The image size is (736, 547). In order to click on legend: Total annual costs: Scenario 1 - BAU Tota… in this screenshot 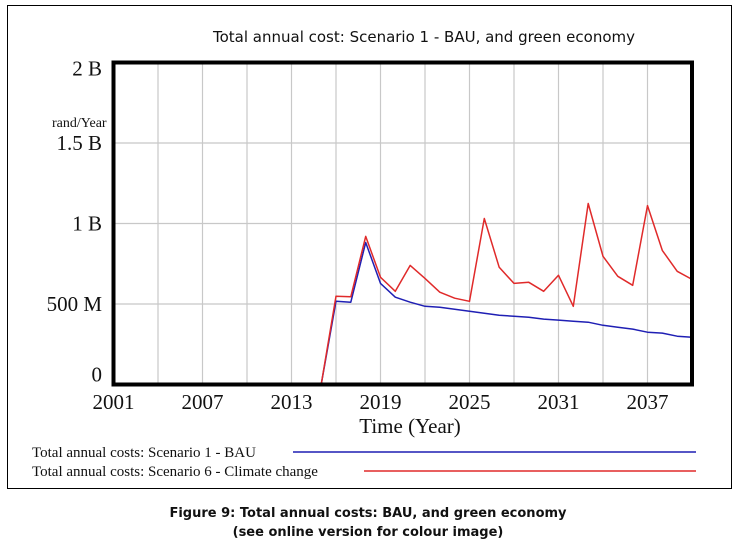, I will do `click(364, 462)`.